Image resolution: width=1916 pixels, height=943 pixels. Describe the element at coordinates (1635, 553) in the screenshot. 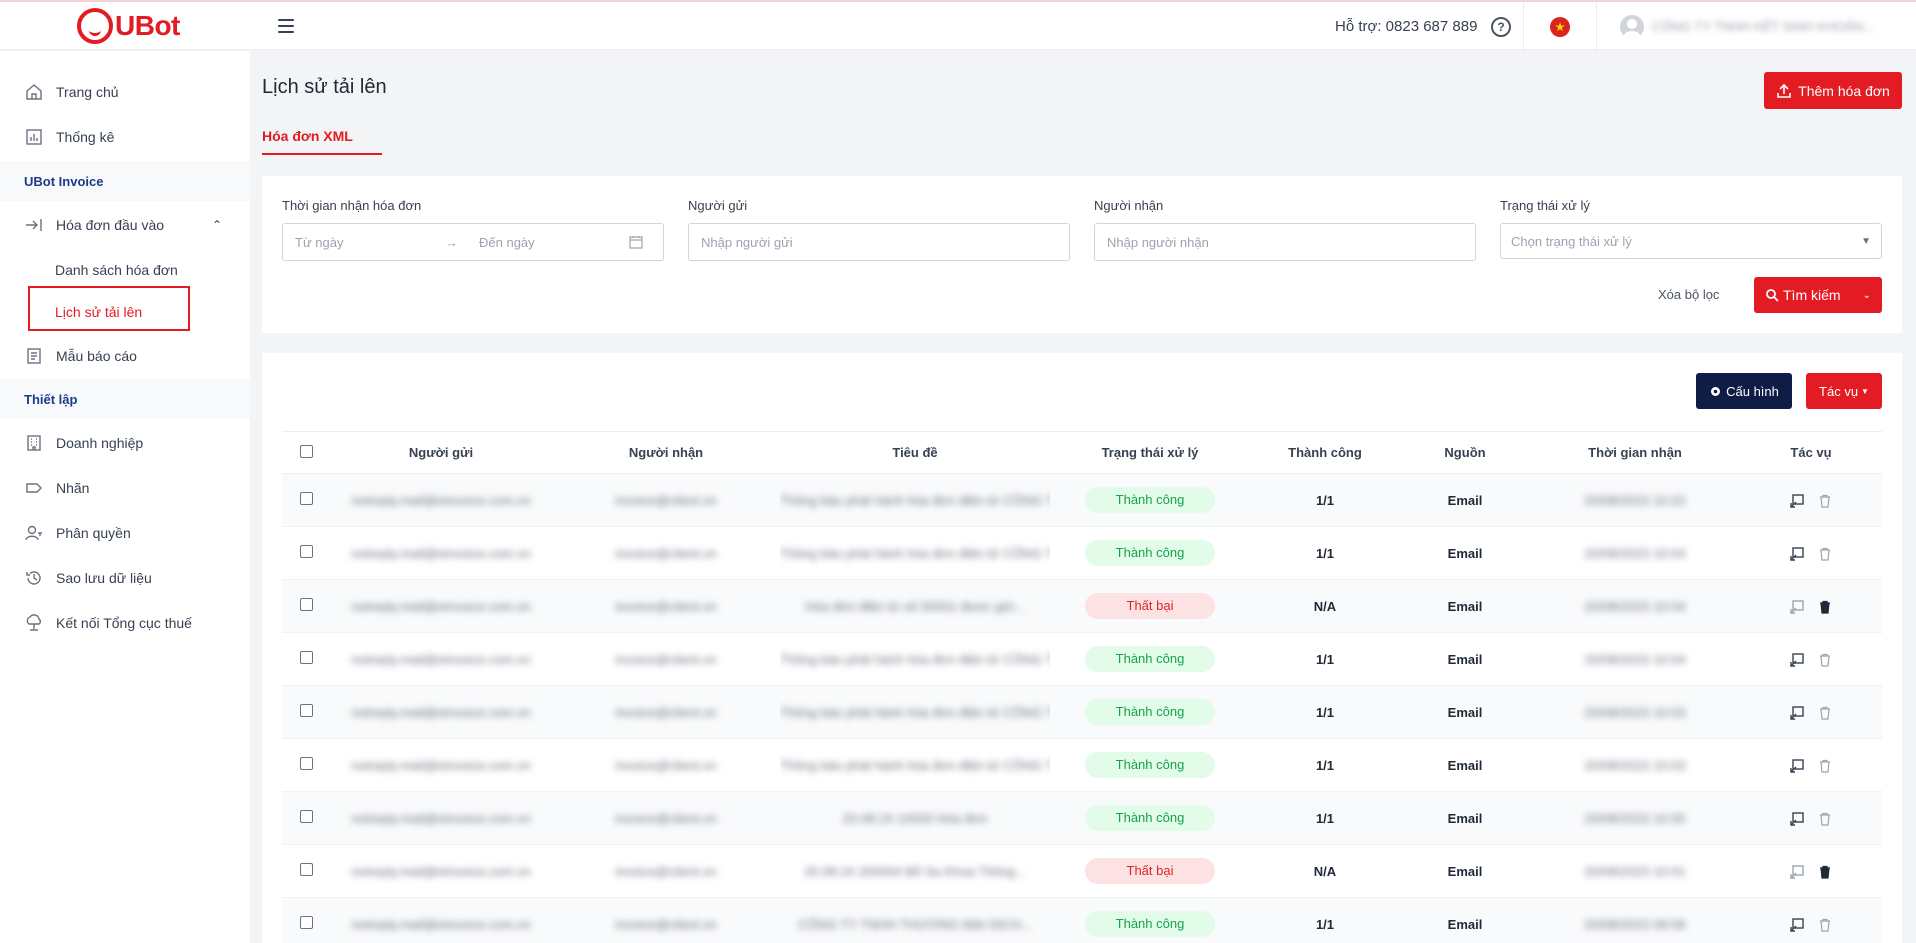

I see `received-time-value: 20/08/2023 10:04` at that location.